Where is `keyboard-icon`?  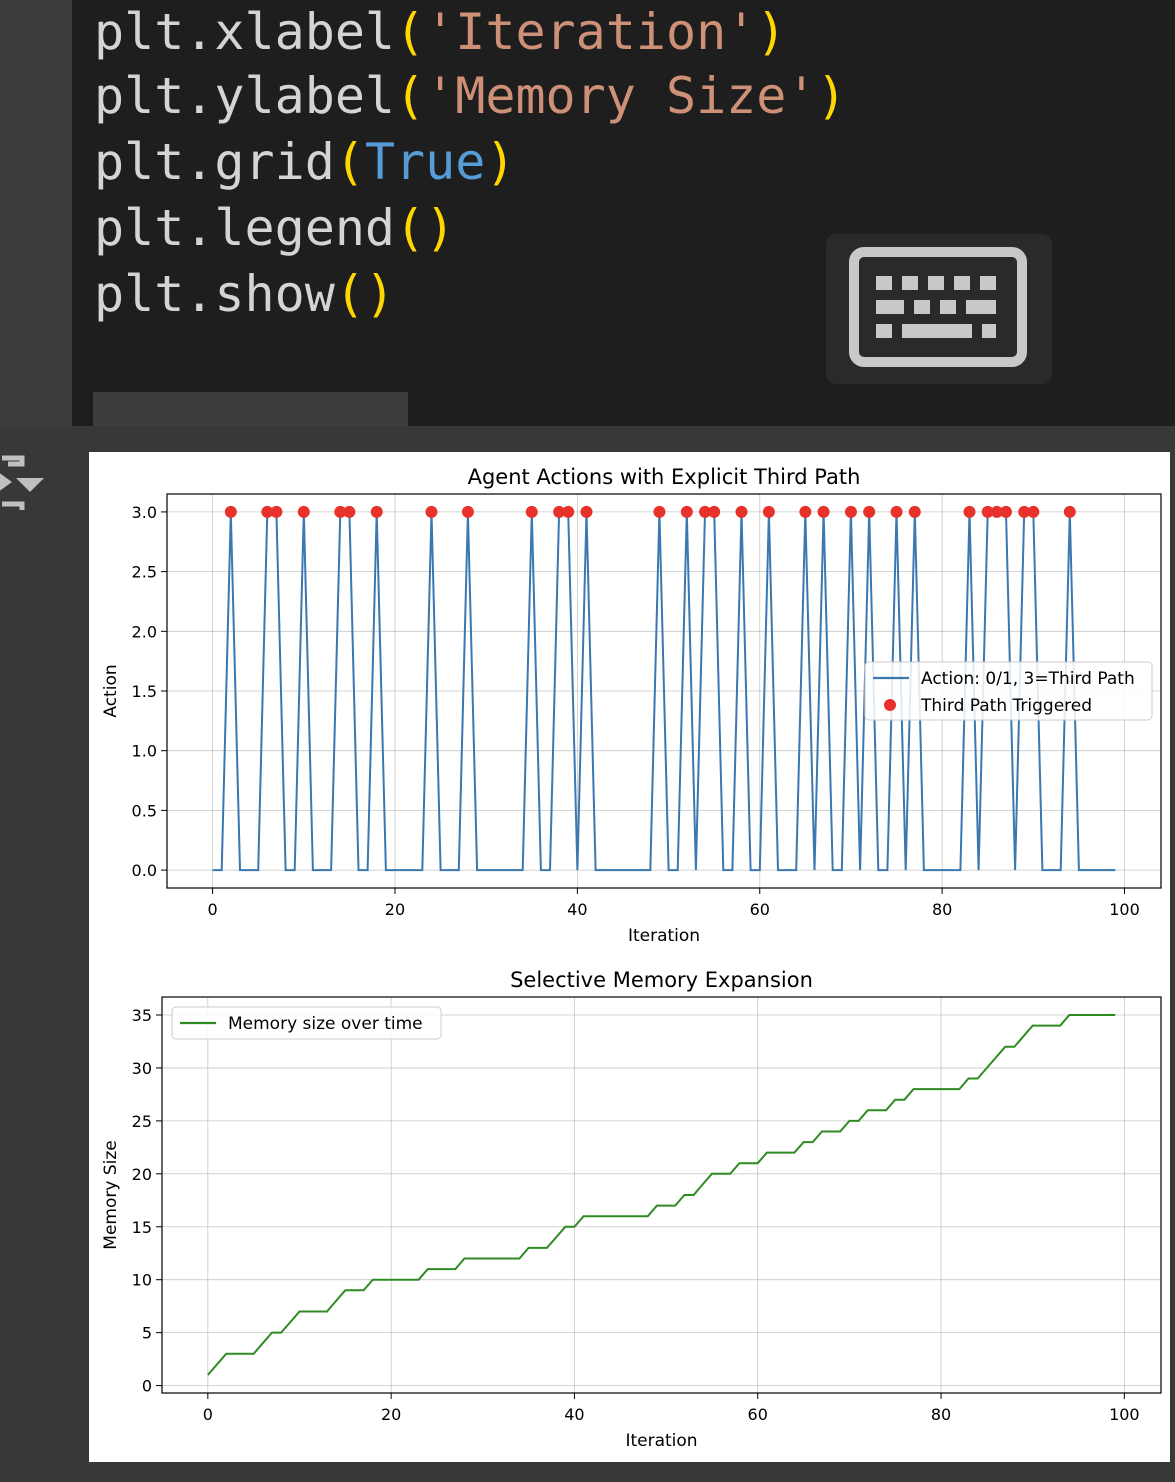
keyboard-icon is located at coordinates (938, 307).